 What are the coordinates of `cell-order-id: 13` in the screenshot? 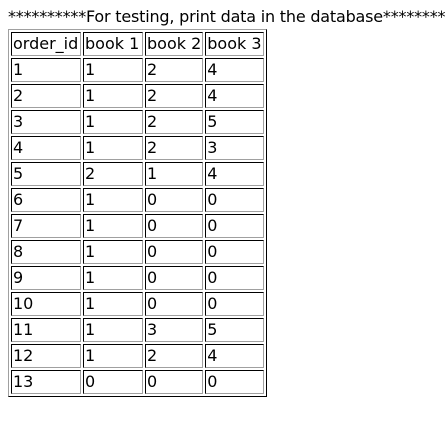 It's located at (46, 382).